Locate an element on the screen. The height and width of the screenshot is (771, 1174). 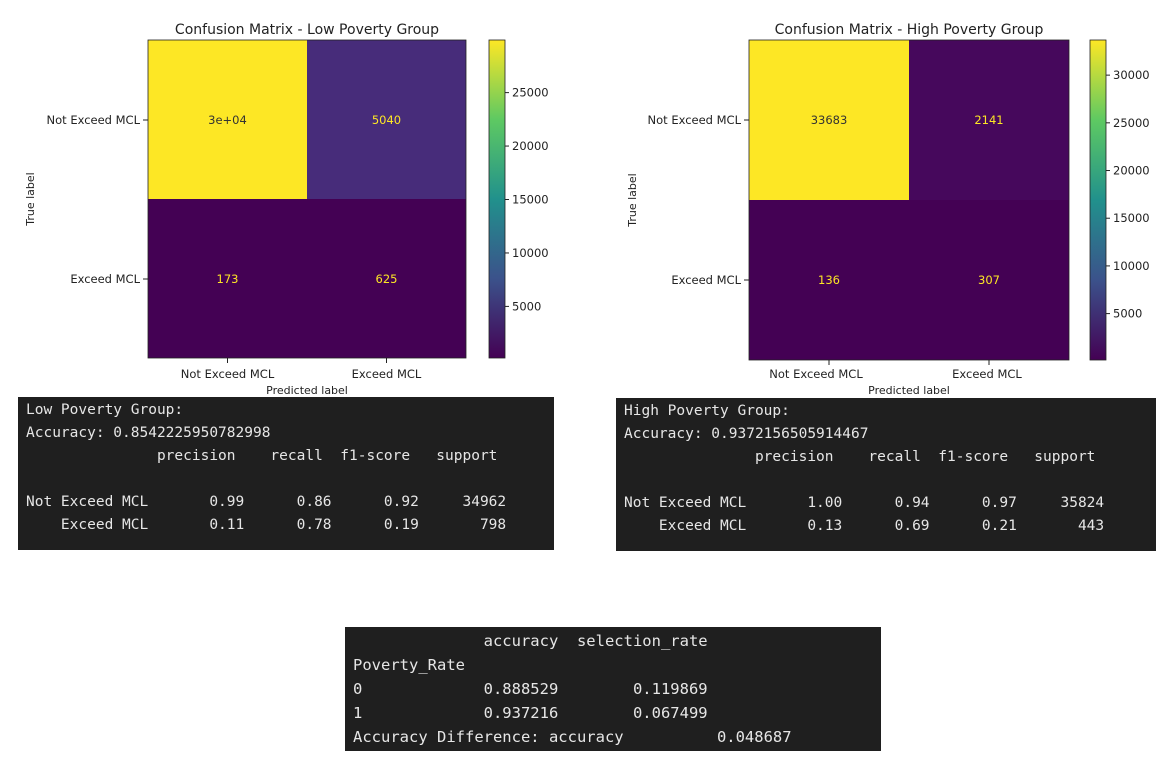
report-line: High Poverty Group: is located at coordinates (707, 411).